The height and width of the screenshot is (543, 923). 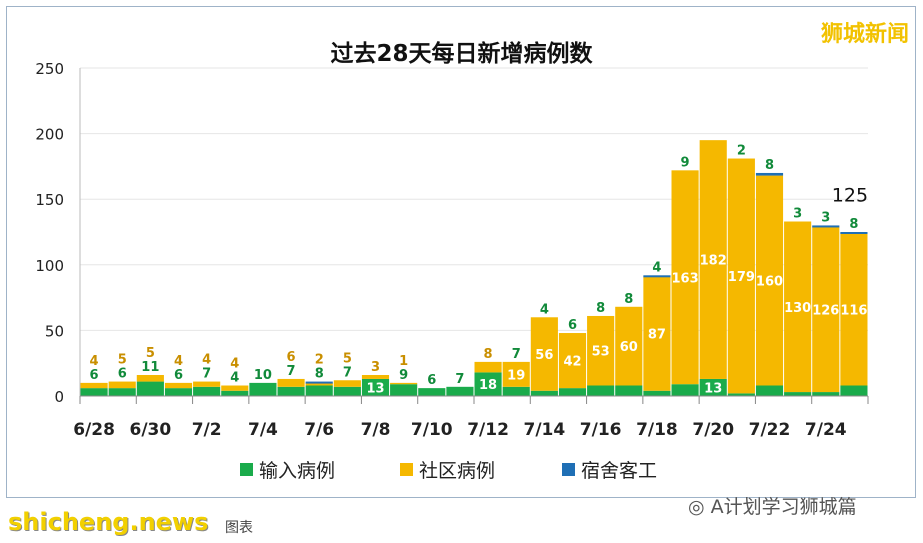 I want to click on wechat-source: ◎ A计划学习狮城篇, so click(x=772, y=507).